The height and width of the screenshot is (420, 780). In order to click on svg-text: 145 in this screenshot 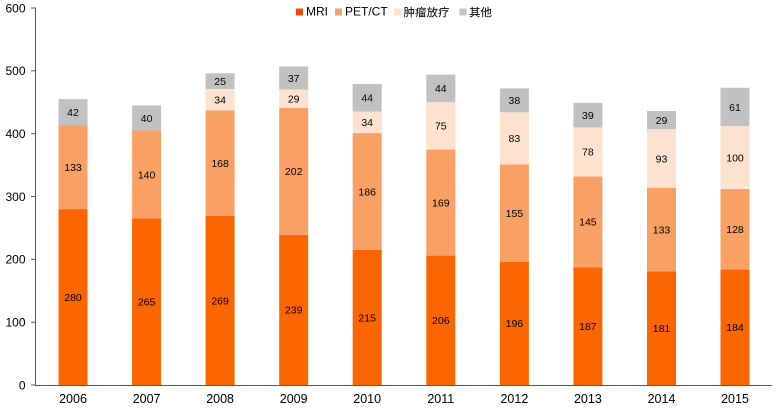, I will do `click(588, 223)`.